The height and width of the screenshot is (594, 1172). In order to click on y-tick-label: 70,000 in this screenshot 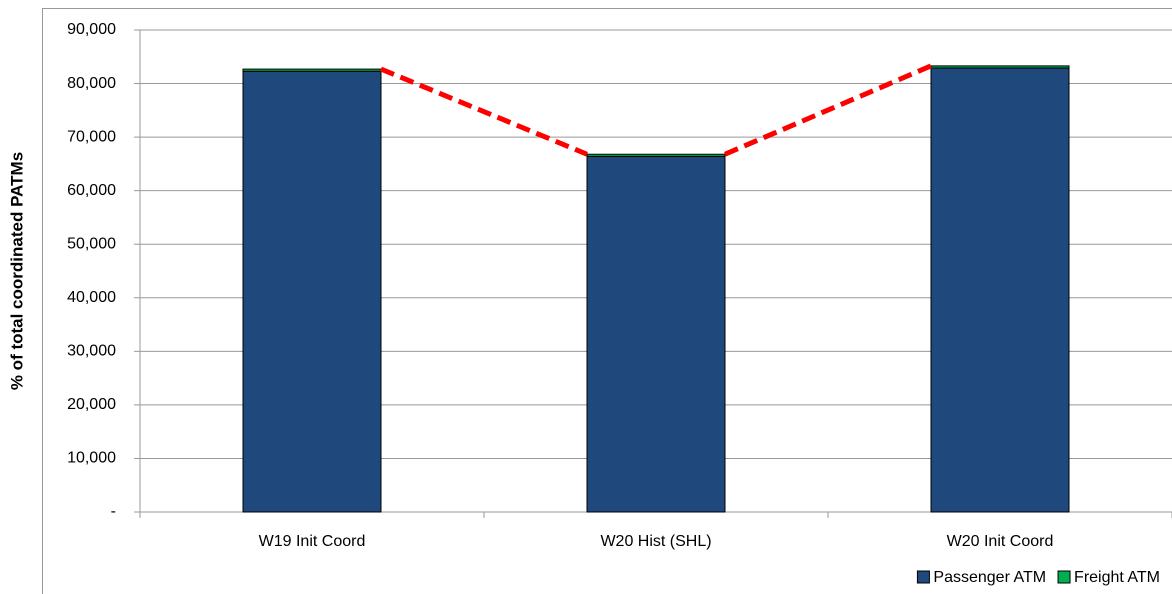, I will do `click(91, 136)`.